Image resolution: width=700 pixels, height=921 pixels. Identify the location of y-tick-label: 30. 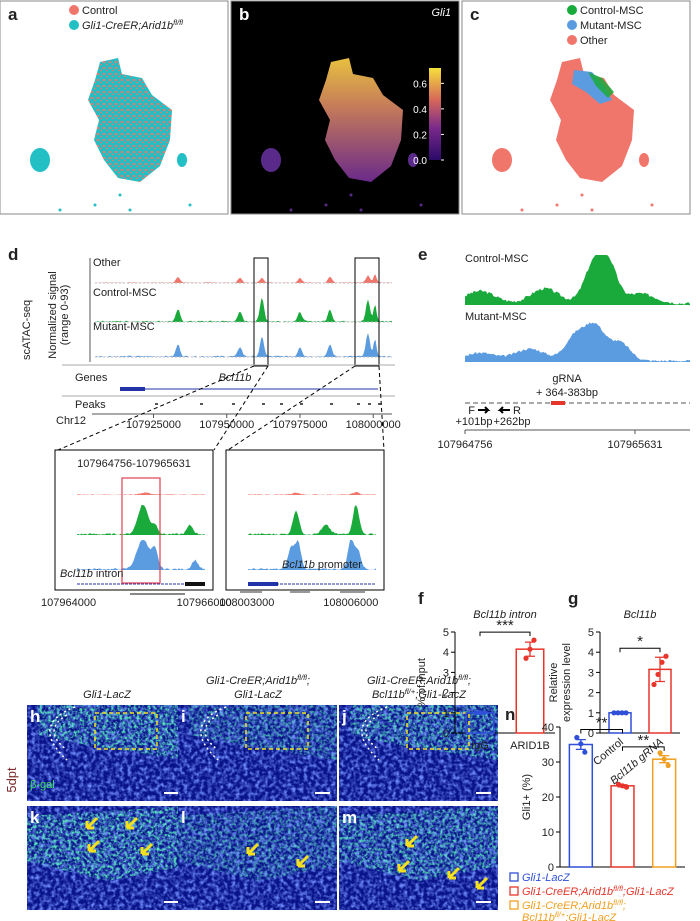
(548, 763).